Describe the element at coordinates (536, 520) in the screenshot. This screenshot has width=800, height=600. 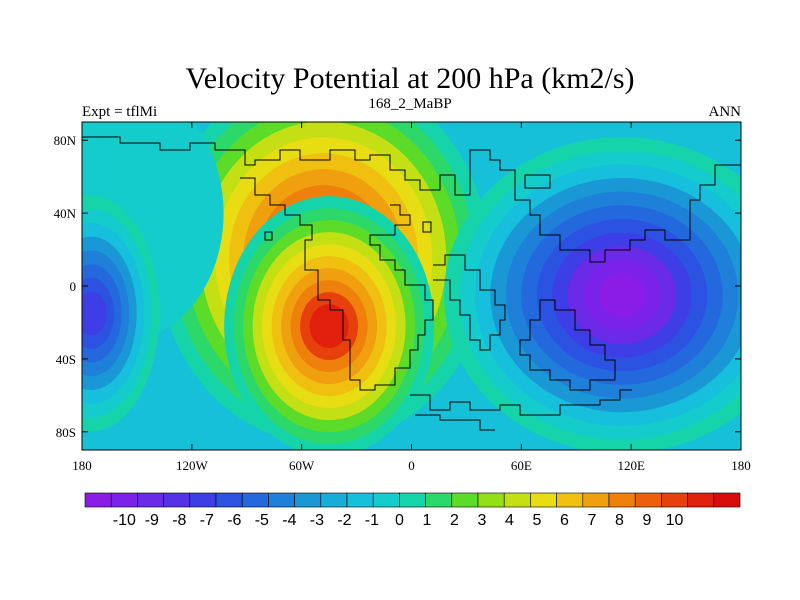
I see `colorbar-label: 5` at that location.